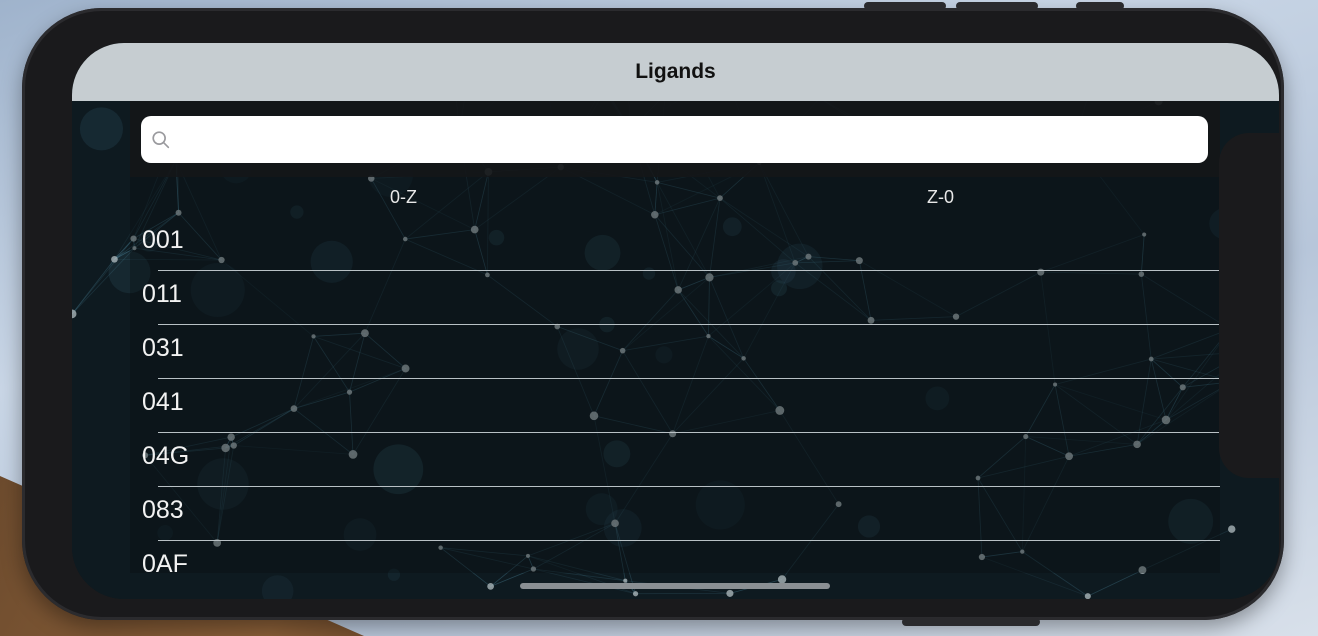  Describe the element at coordinates (163, 240) in the screenshot. I see `ligand-label: 001` at that location.